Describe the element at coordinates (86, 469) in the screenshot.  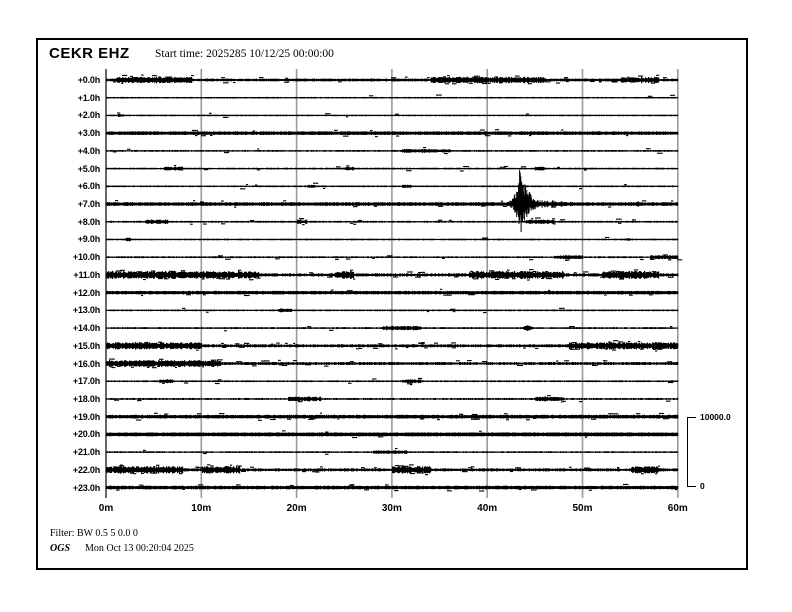
I see `hour-label-22: +22.0h` at that location.